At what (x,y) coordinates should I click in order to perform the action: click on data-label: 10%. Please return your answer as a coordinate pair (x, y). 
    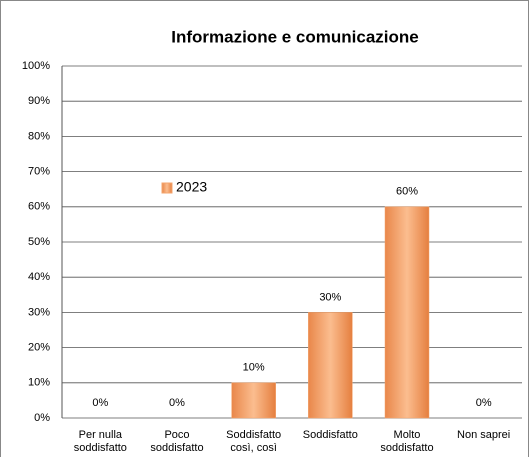
    Looking at the image, I should click on (254, 368).